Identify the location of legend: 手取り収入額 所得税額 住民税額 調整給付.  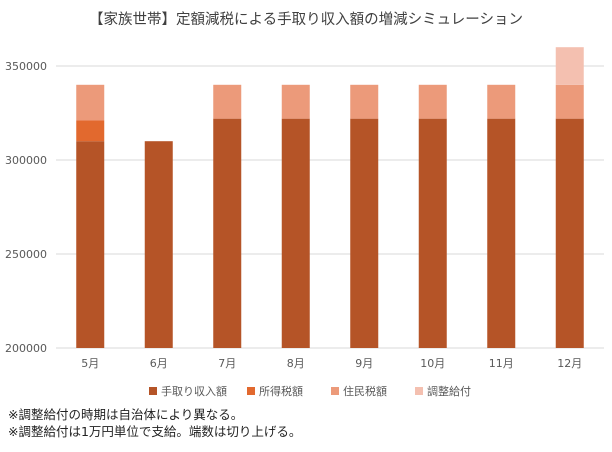
(310, 391).